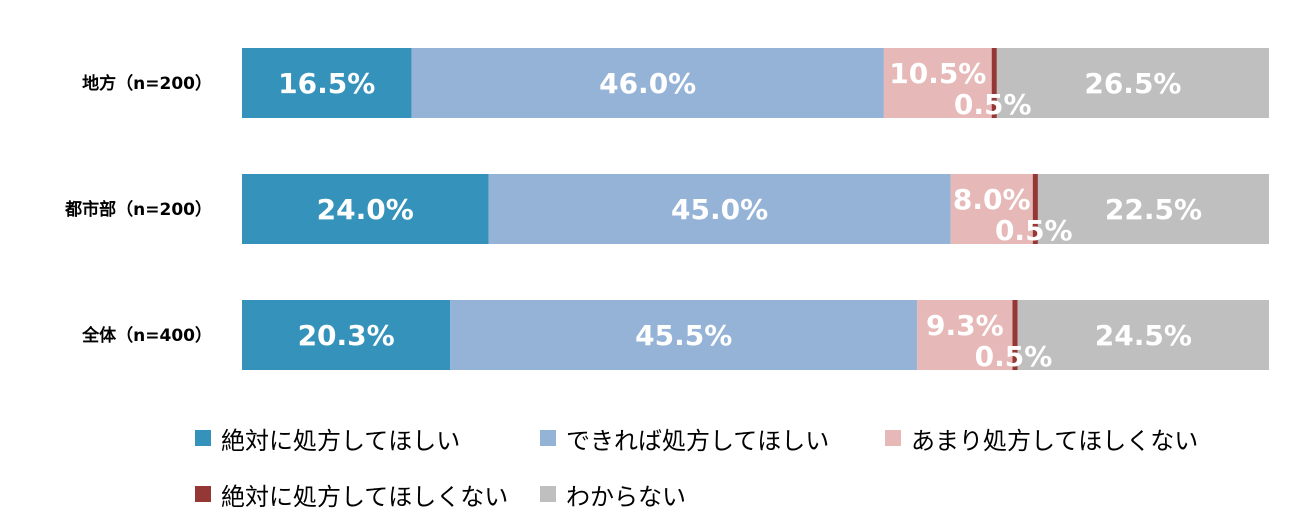 This screenshot has width=1305, height=524. I want to click on legend-item-4: 絶対に処方してほしくない, so click(352, 495).